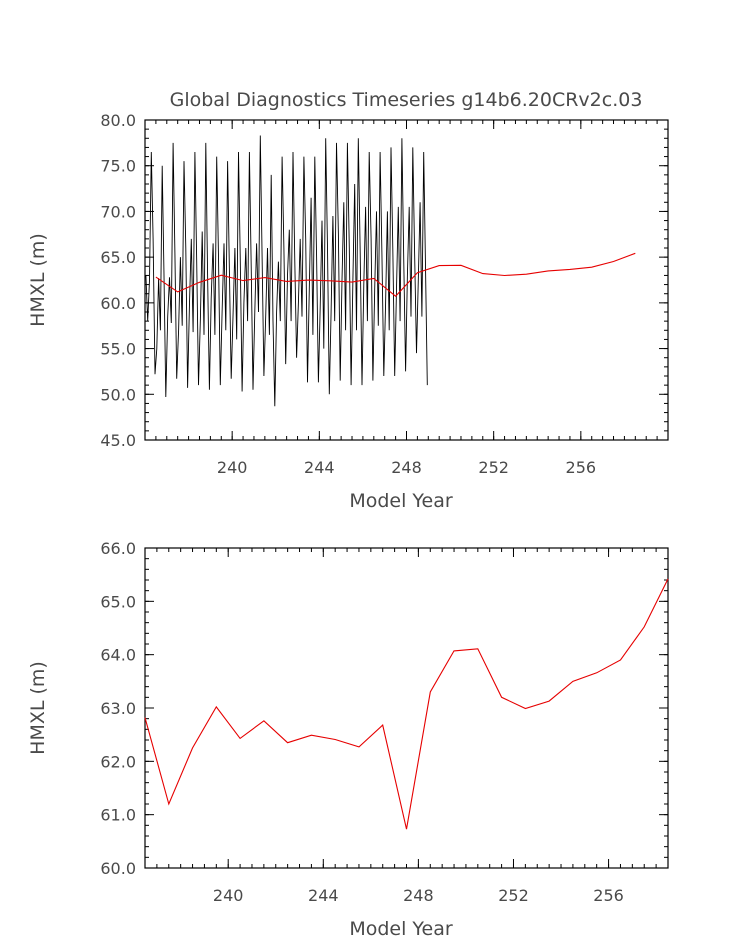 Image resolution: width=733 pixels, height=945 pixels. Describe the element at coordinates (118, 868) in the screenshot. I see `bottom-y-tick-label: 60.0` at that location.